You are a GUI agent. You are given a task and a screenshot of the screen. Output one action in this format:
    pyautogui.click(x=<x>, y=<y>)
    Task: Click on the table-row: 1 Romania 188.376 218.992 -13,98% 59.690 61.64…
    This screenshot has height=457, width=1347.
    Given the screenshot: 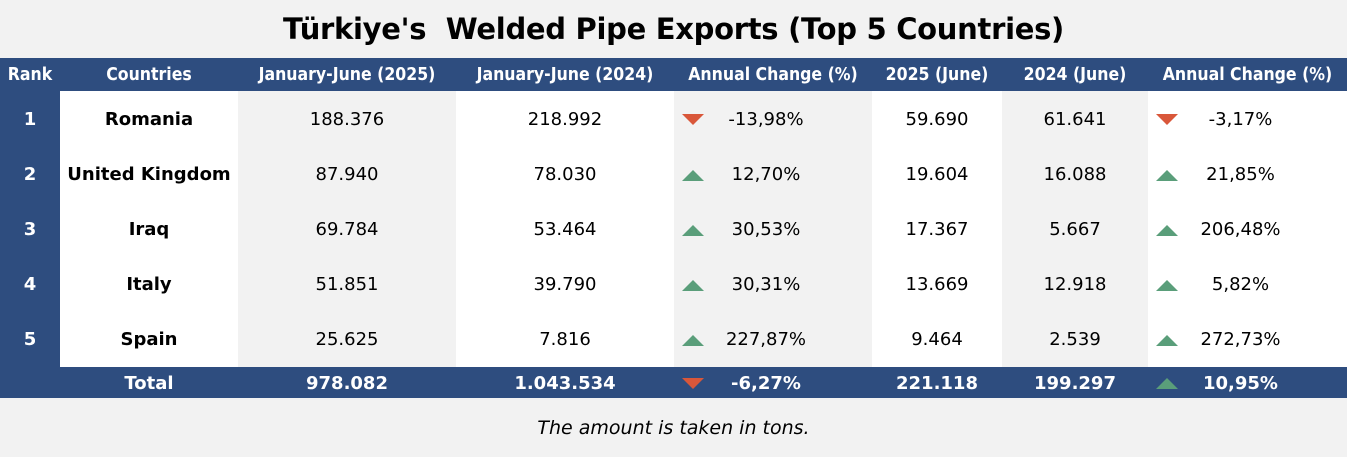 What is the action you would take?
    pyautogui.click(x=673, y=119)
    